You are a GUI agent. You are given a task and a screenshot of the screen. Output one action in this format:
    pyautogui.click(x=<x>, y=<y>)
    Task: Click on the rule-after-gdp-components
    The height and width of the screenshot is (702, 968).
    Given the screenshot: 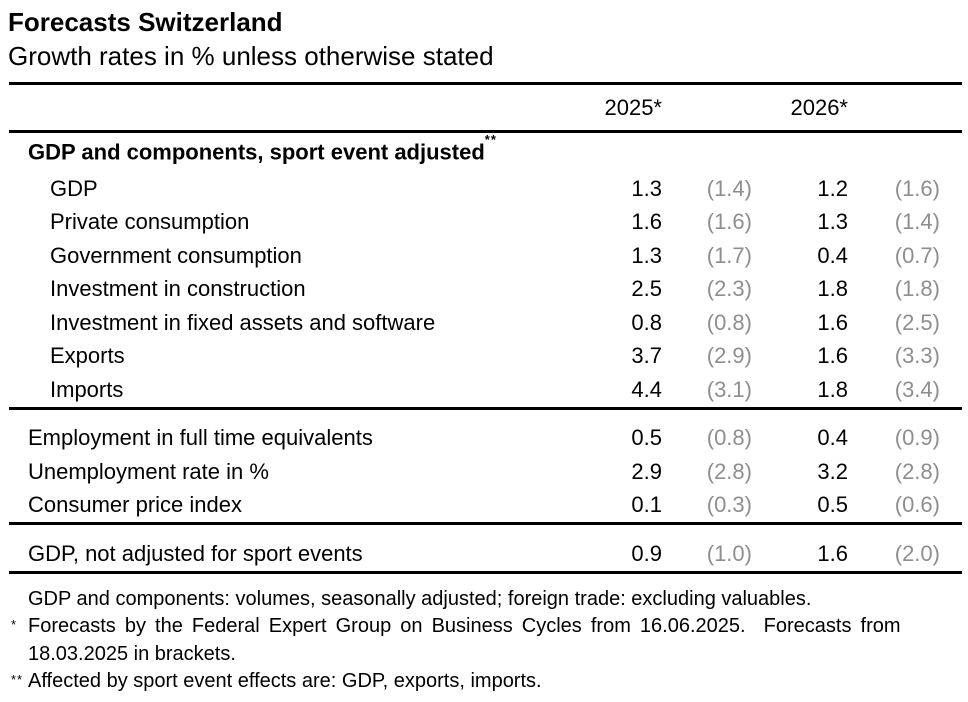 What is the action you would take?
    pyautogui.click(x=485, y=408)
    